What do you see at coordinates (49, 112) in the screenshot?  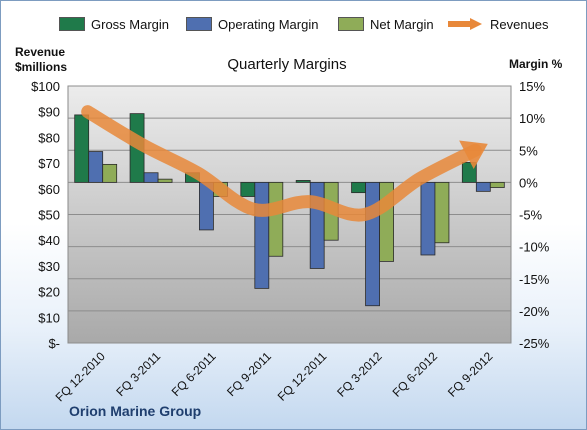 I see `y-left-tick-label: $90` at bounding box center [49, 112].